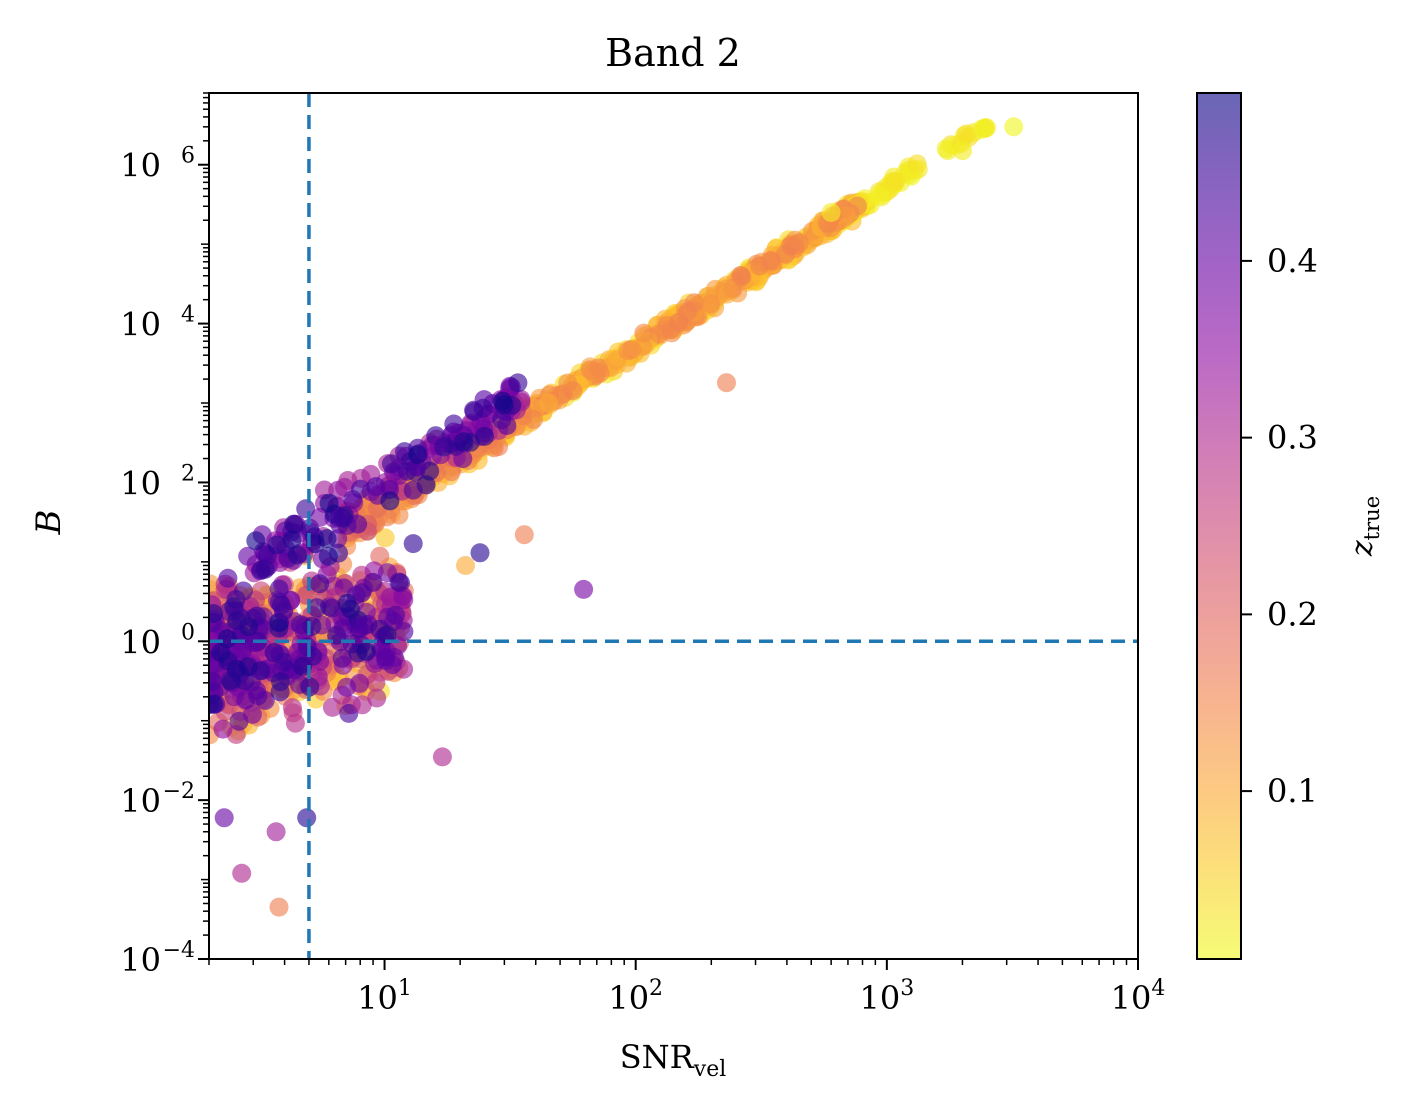 This screenshot has width=1415, height=1116. What do you see at coordinates (157, 323) in the screenshot?
I see `y-tick-label: 10 4` at bounding box center [157, 323].